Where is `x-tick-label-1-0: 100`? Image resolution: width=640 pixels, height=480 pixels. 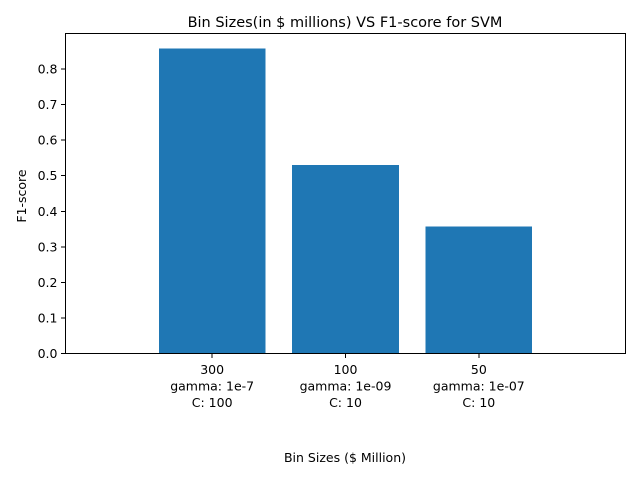
x-tick-label-1-0: 100 is located at coordinates (346, 369).